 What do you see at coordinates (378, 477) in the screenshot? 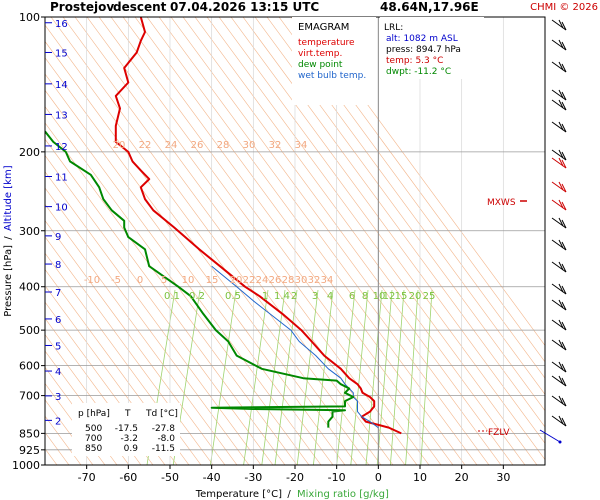
I see `x-tick-label: 0` at bounding box center [378, 477].